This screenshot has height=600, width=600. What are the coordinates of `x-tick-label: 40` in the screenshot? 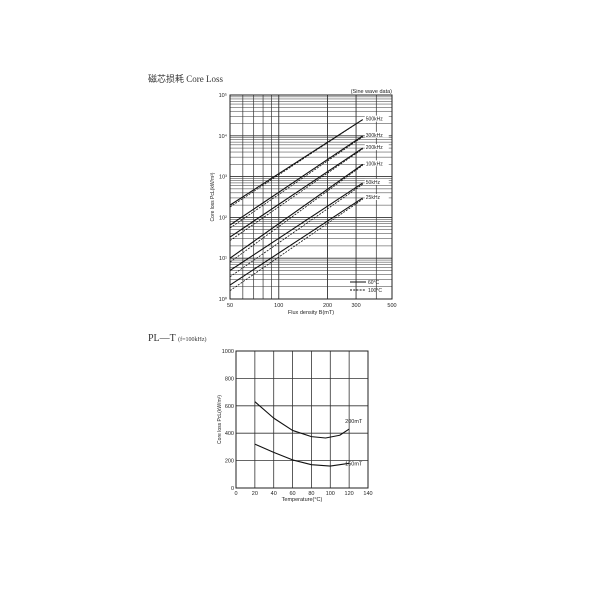 It's located at (274, 494).